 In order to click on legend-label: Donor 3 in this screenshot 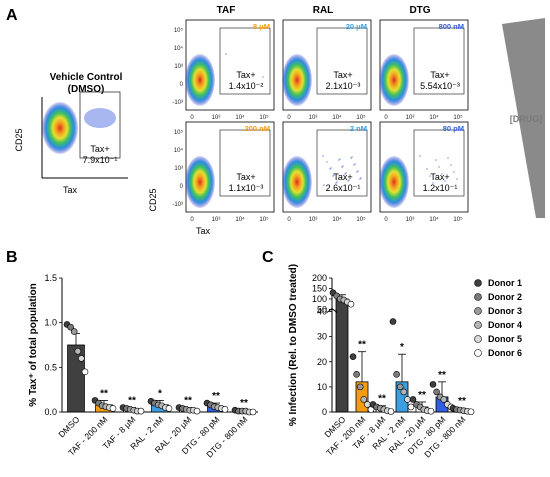, I will do `click(505, 311)`.